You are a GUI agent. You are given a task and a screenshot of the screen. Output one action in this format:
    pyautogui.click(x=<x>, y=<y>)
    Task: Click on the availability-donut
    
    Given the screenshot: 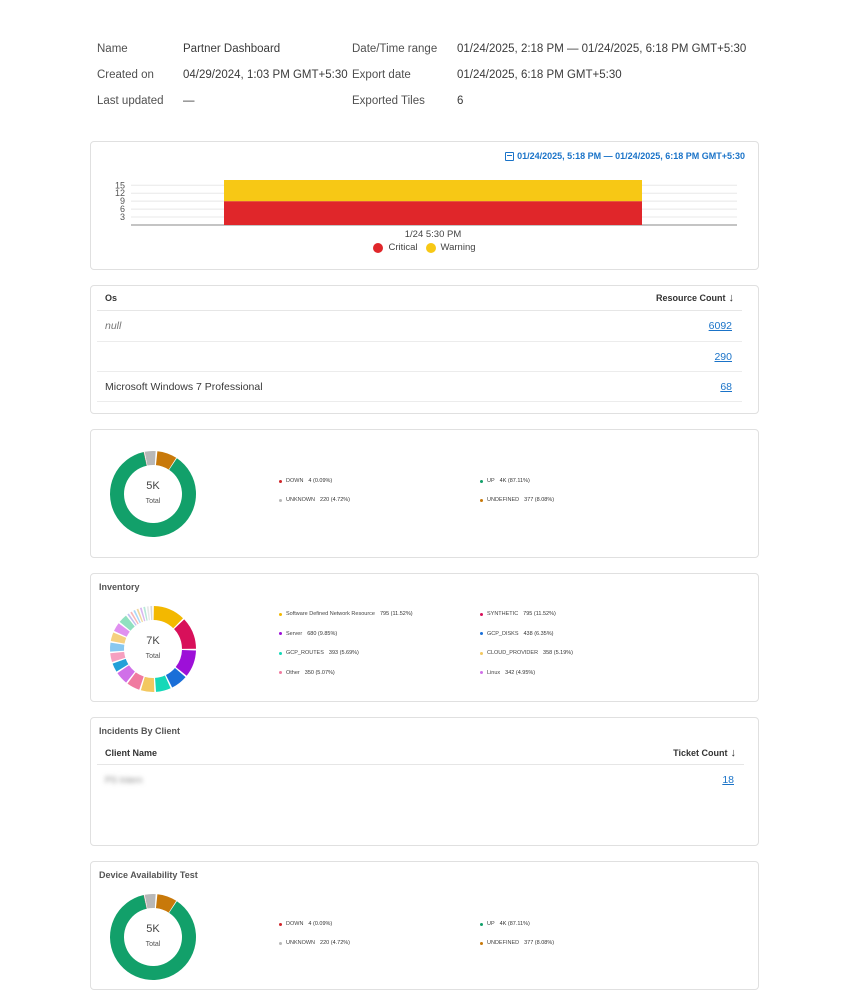 What is the action you would take?
    pyautogui.click(x=153, y=494)
    